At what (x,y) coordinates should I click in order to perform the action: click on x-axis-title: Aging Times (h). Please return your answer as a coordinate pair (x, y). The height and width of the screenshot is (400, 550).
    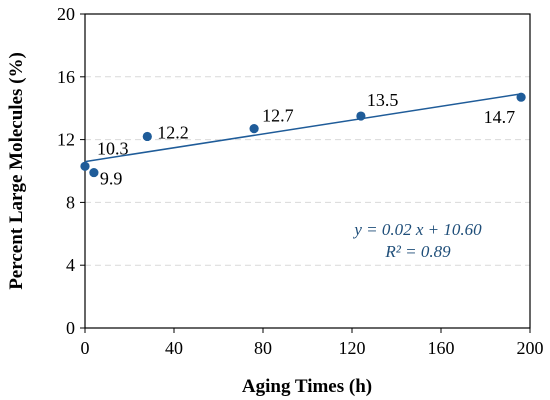
    Looking at the image, I should click on (307, 386).